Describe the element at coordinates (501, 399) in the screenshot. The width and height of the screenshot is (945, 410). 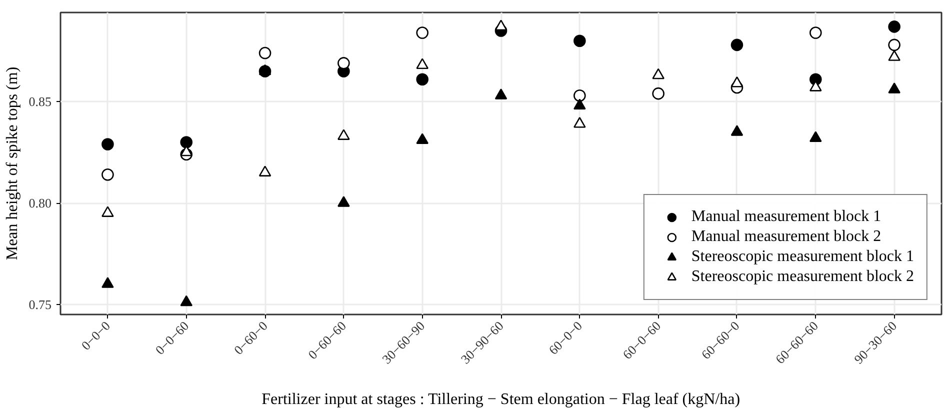
I see `x-axis-title: Fertilizer input at stages : Tillering − Stem elongation − Flag leaf (kgN/ha)` at that location.